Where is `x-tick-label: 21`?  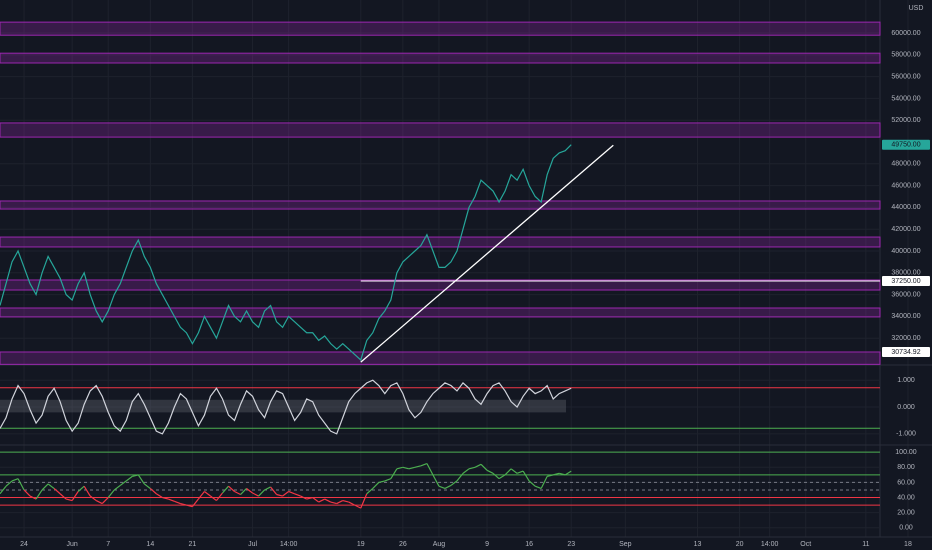 x-tick-label: 21 is located at coordinates (193, 544).